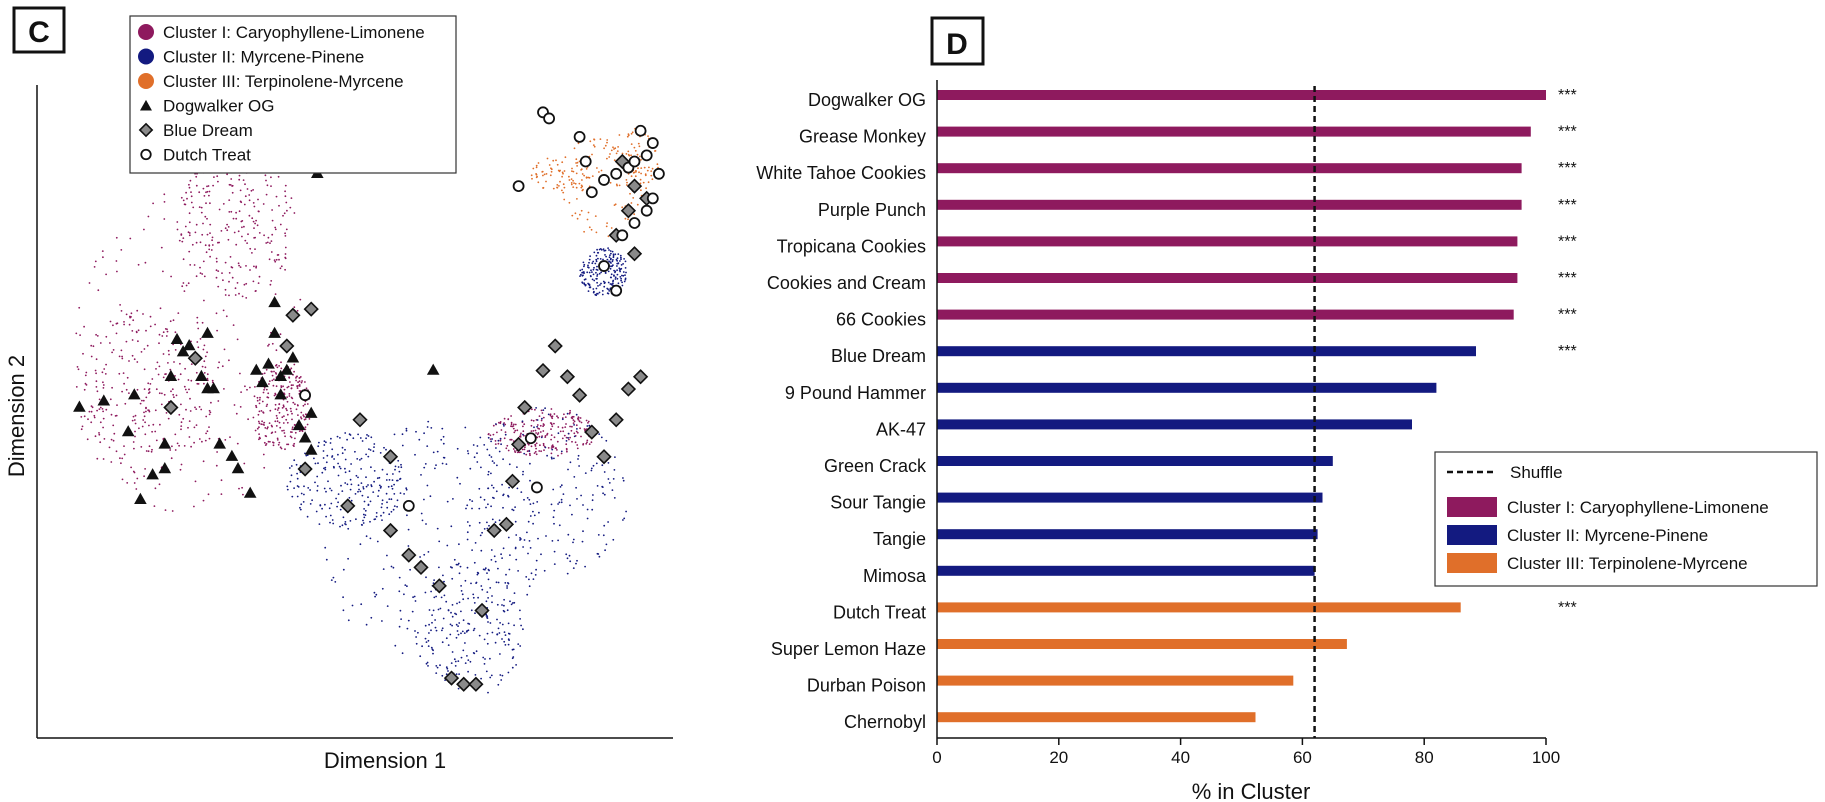 Image resolution: width=1825 pixels, height=802 pixels. Describe the element at coordinates (16, 416) in the screenshot. I see `panel-c-y-axis-title: Dimension 2` at that location.